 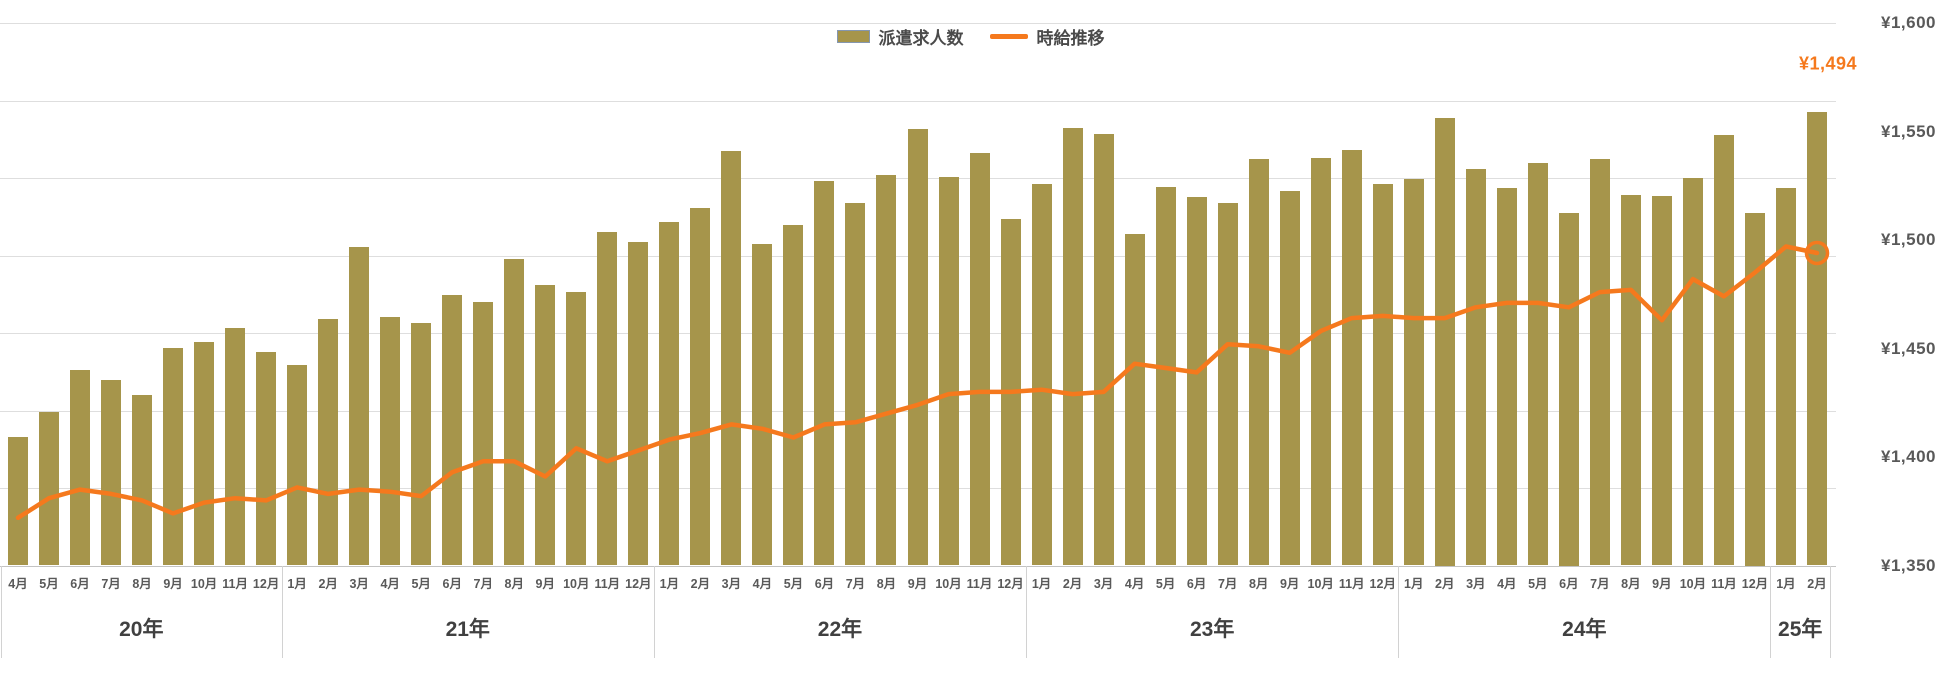 I want to click on bar-series-swatch, so click(x=853, y=36).